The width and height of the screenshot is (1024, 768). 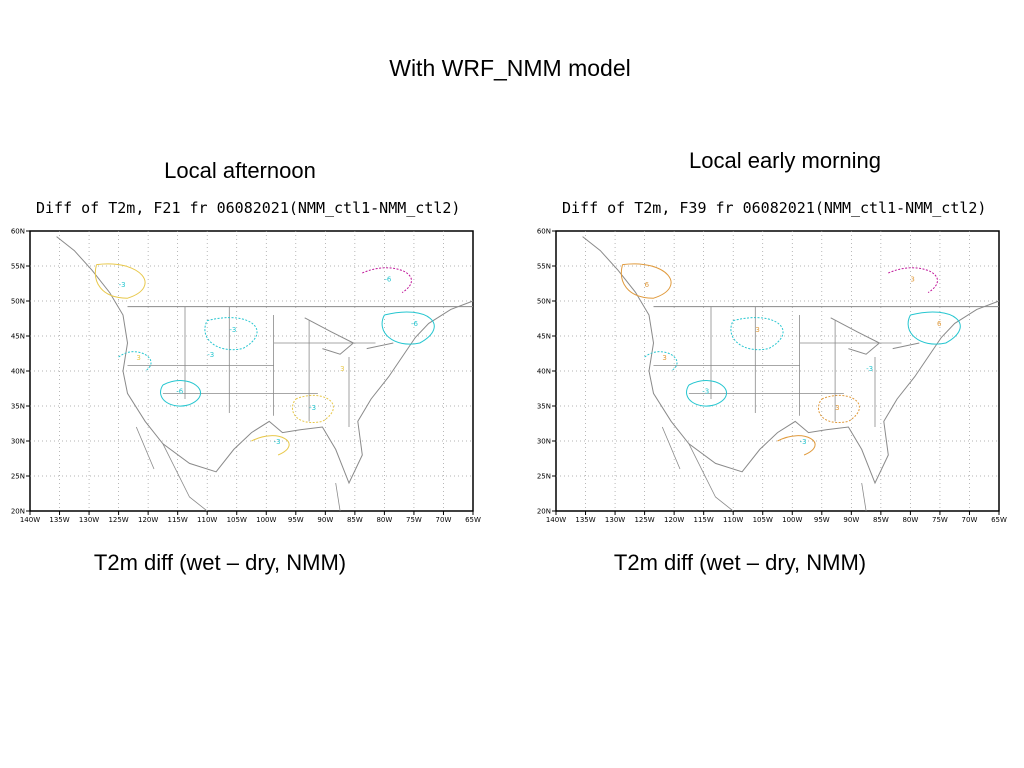 What do you see at coordinates (763, 520) in the screenshot?
I see `lon-tick-label: 105W` at bounding box center [763, 520].